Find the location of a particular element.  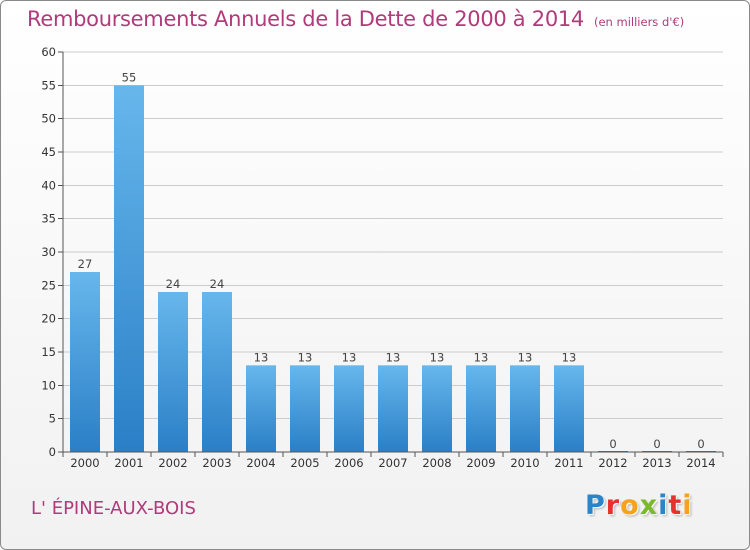

x-tick-label: 2003 is located at coordinates (216, 463).